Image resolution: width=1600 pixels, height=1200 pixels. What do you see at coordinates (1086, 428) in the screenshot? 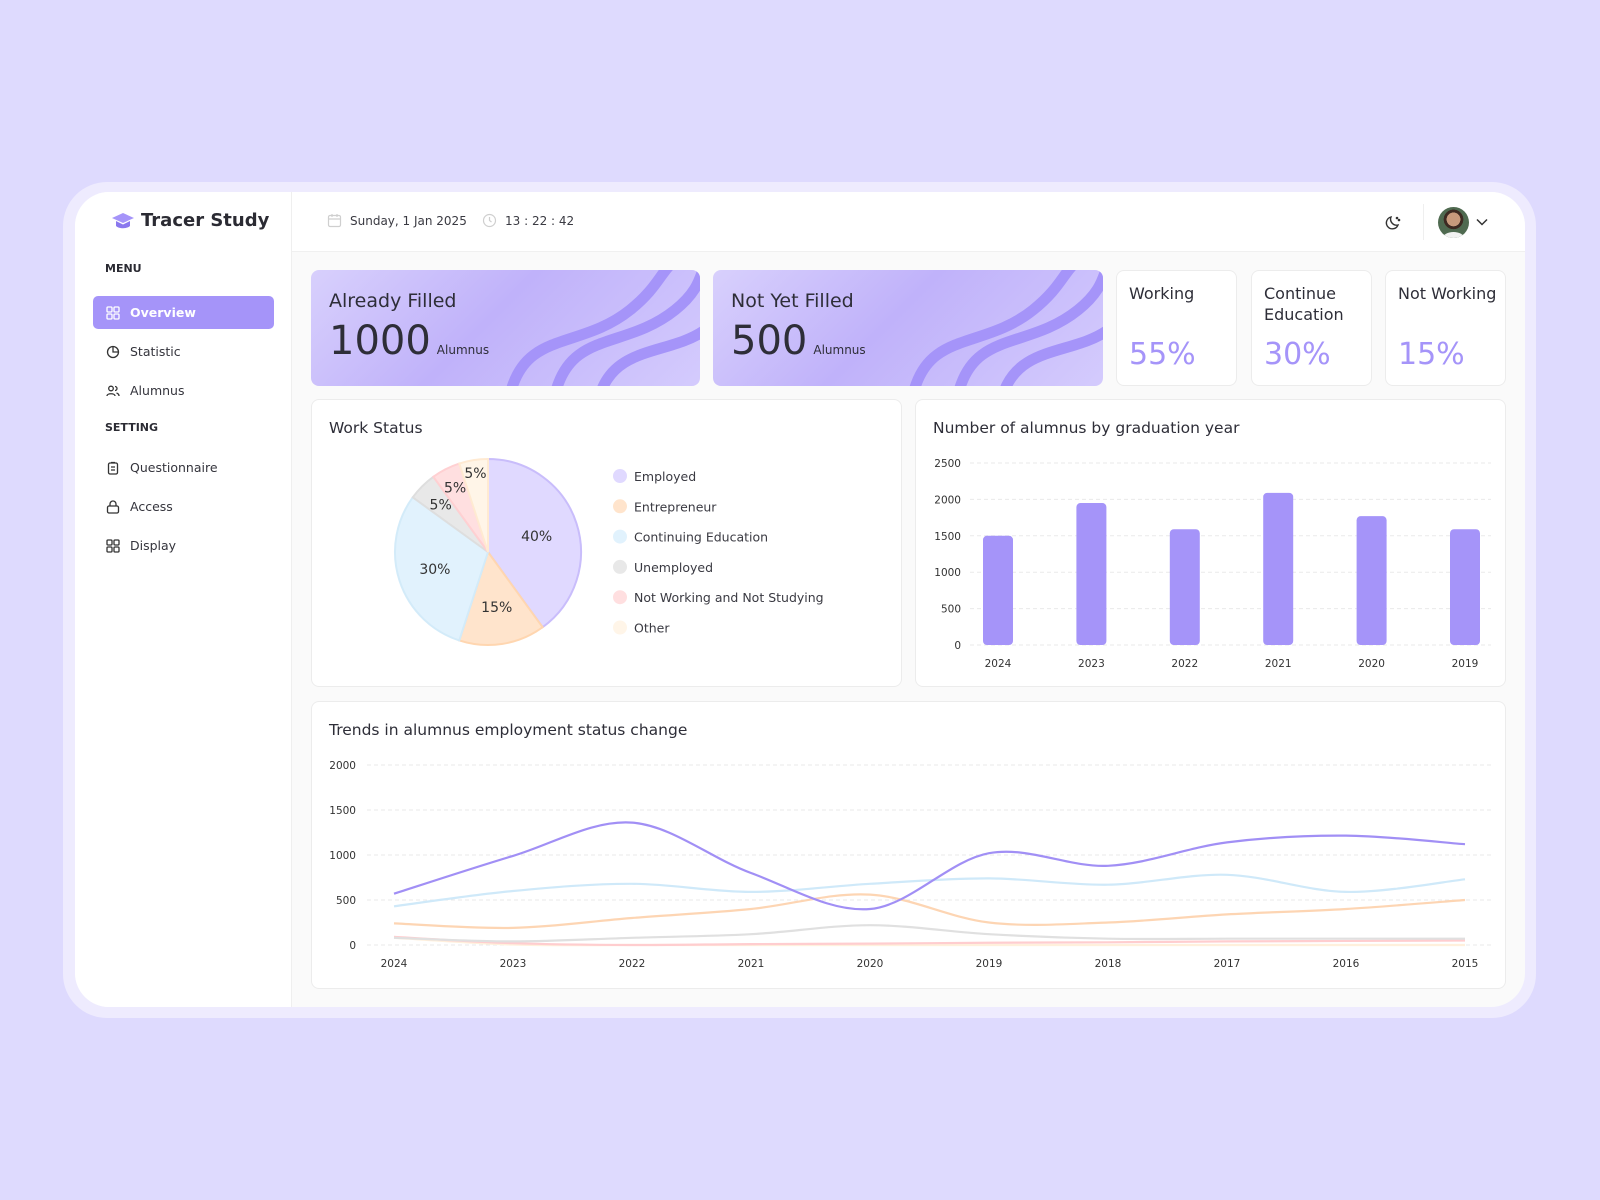
I see `chart-title: Number of alumnus by graduation year` at bounding box center [1086, 428].